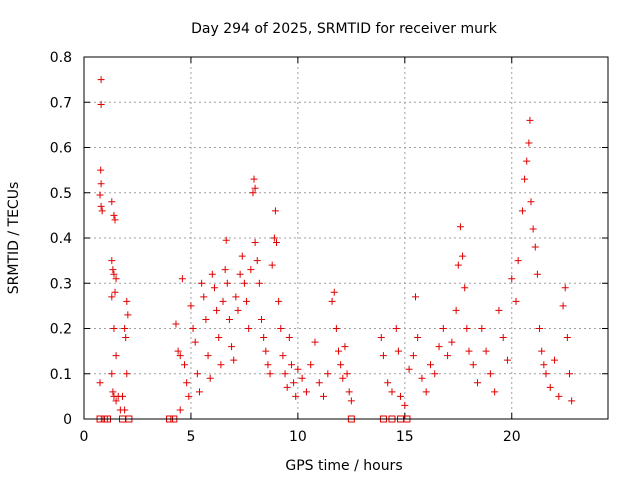 The width and height of the screenshot is (640, 480). Describe the element at coordinates (343, 466) in the screenshot. I see `x-axis-label: GPS time / hours` at that location.